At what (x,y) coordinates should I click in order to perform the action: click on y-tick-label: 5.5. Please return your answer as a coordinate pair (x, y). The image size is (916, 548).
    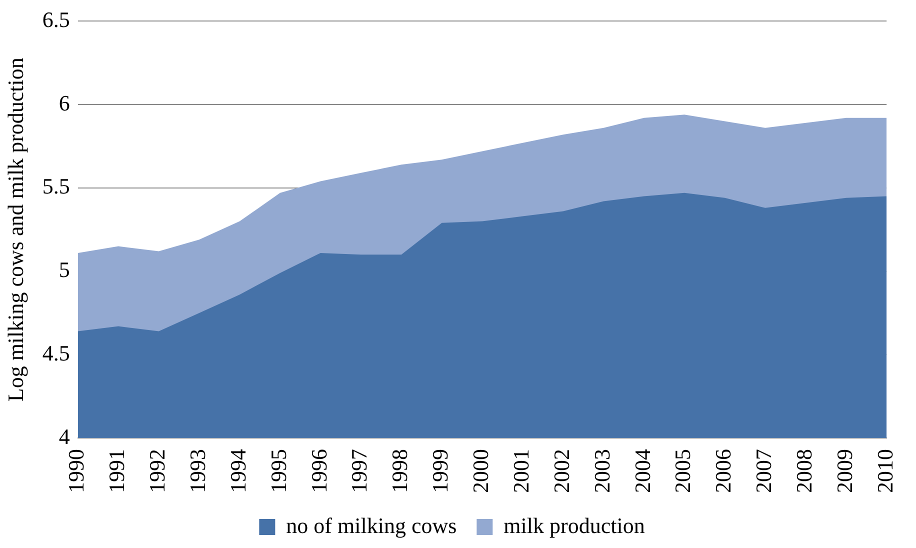
    Looking at the image, I should click on (56, 186).